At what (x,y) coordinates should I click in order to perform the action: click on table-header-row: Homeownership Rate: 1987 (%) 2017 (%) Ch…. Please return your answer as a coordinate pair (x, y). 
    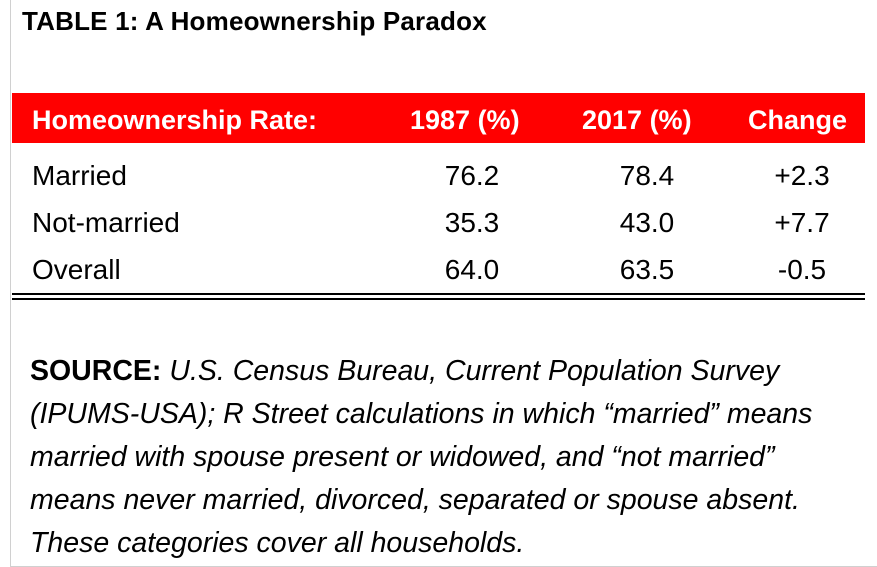
    Looking at the image, I should click on (438, 118).